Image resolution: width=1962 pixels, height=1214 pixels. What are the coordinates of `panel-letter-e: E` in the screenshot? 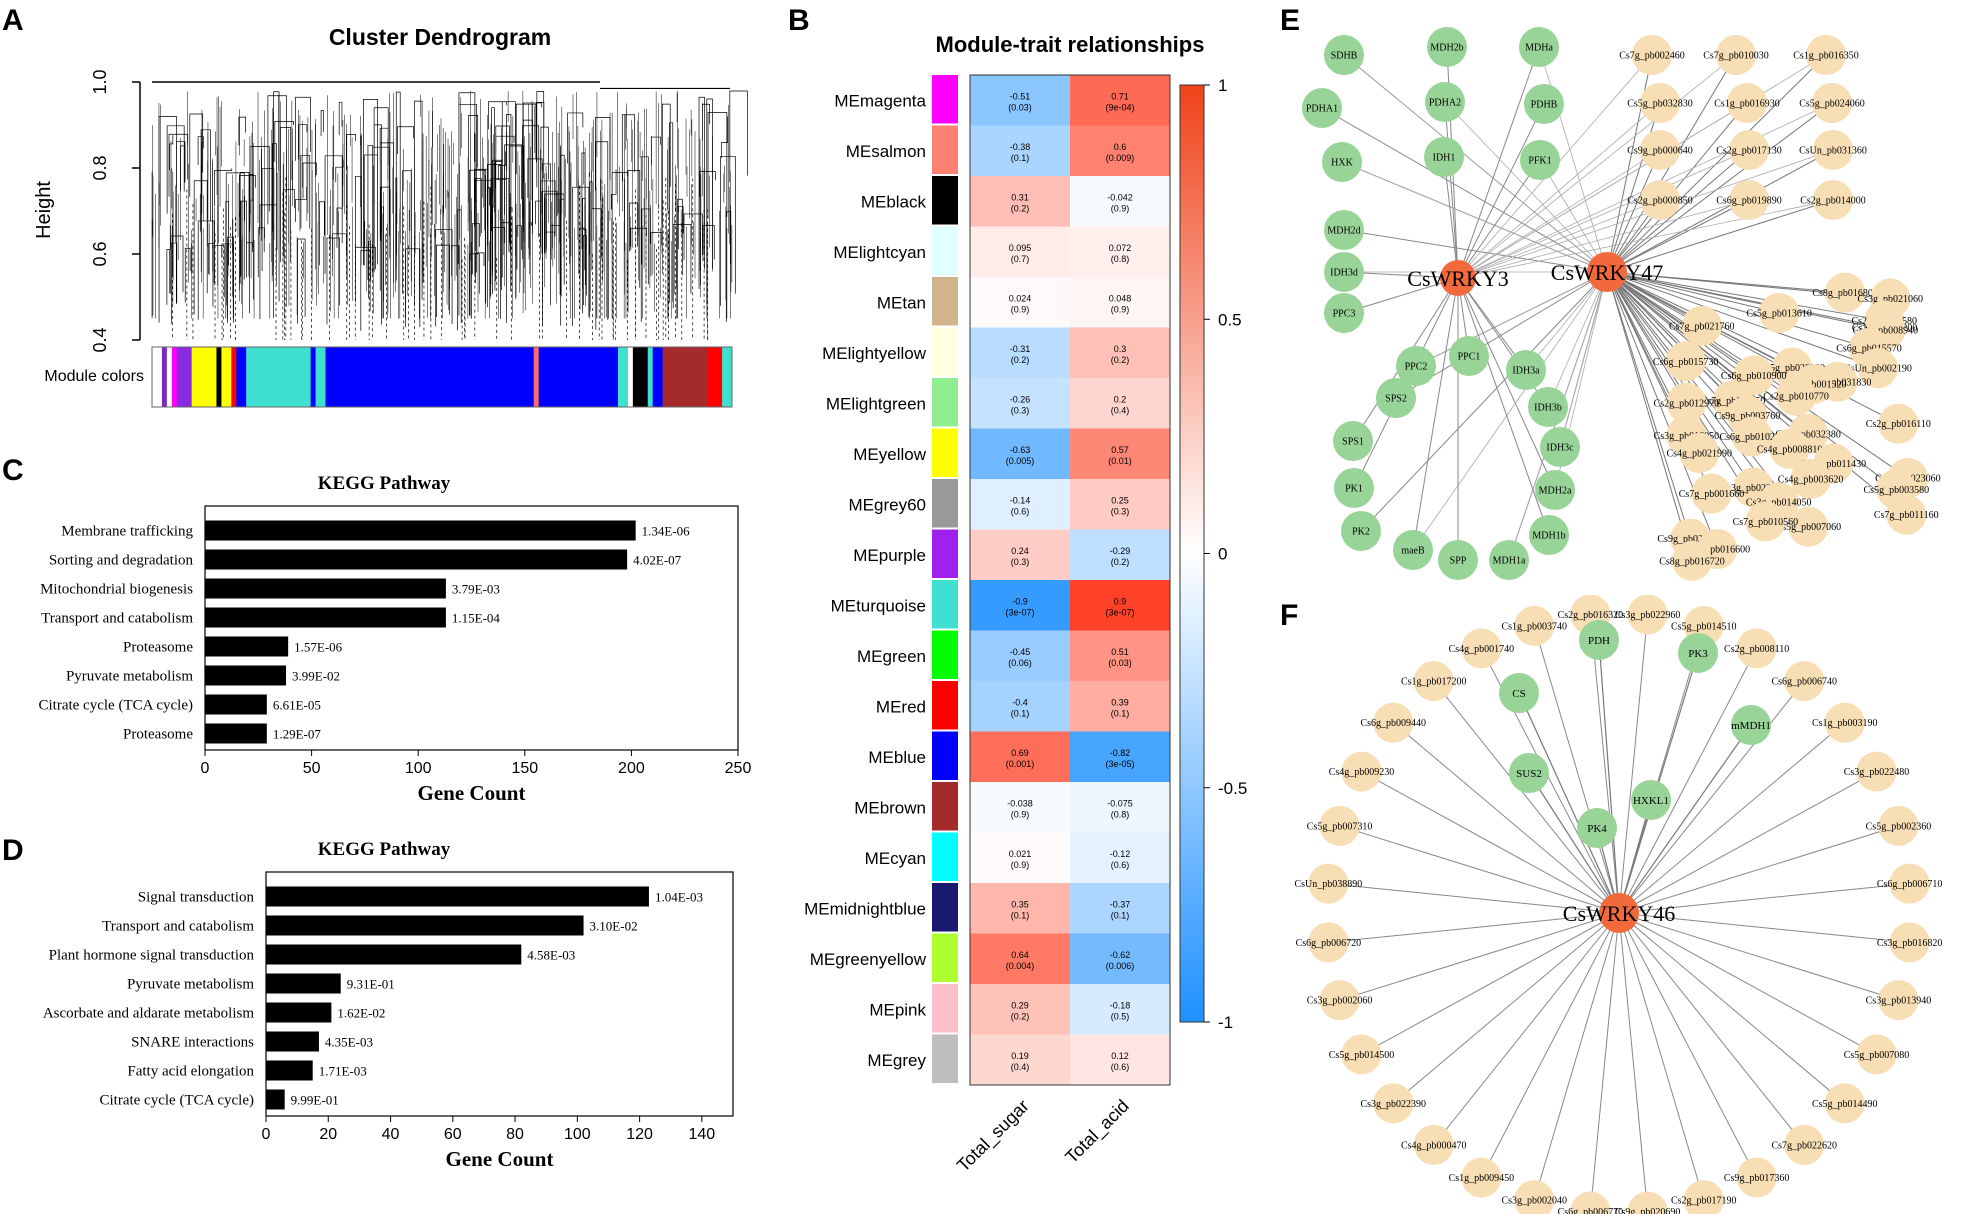 It's located at (1290, 20).